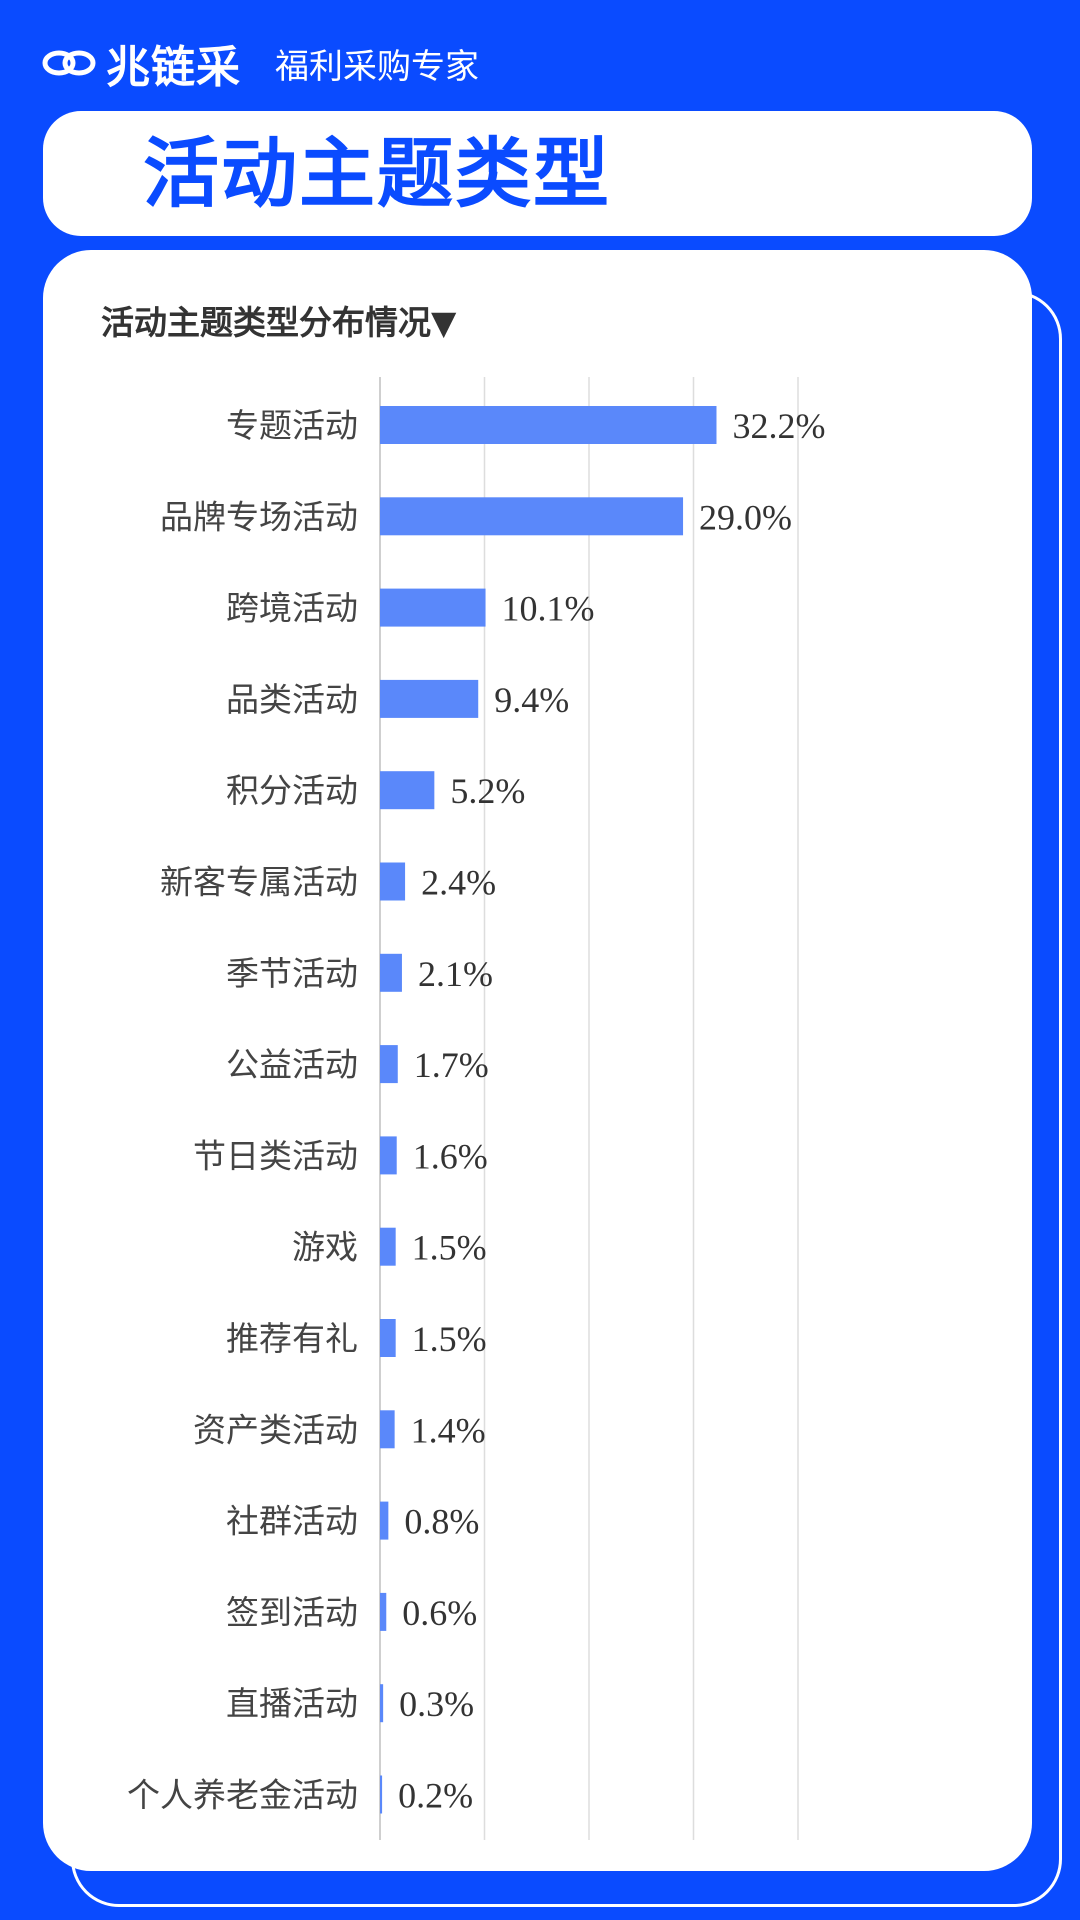 The height and width of the screenshot is (1920, 1080). What do you see at coordinates (292, 699) in the screenshot?
I see `category-label: 品类活动` at bounding box center [292, 699].